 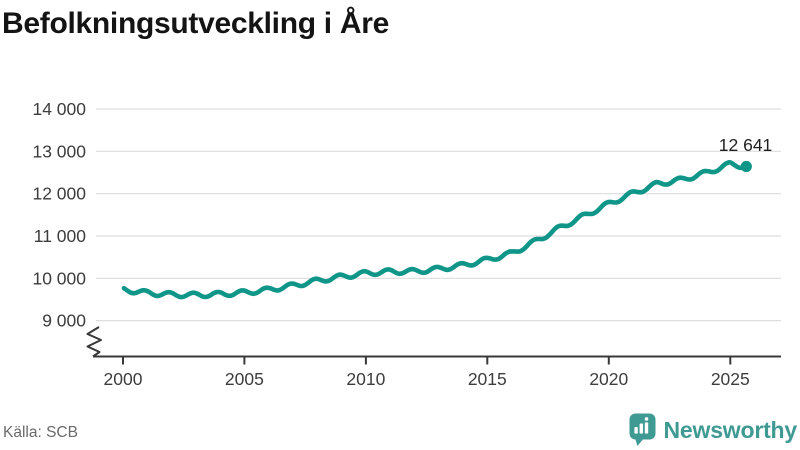 What do you see at coordinates (59, 194) in the screenshot?
I see `y-tick-label-12000: 12 000` at bounding box center [59, 194].